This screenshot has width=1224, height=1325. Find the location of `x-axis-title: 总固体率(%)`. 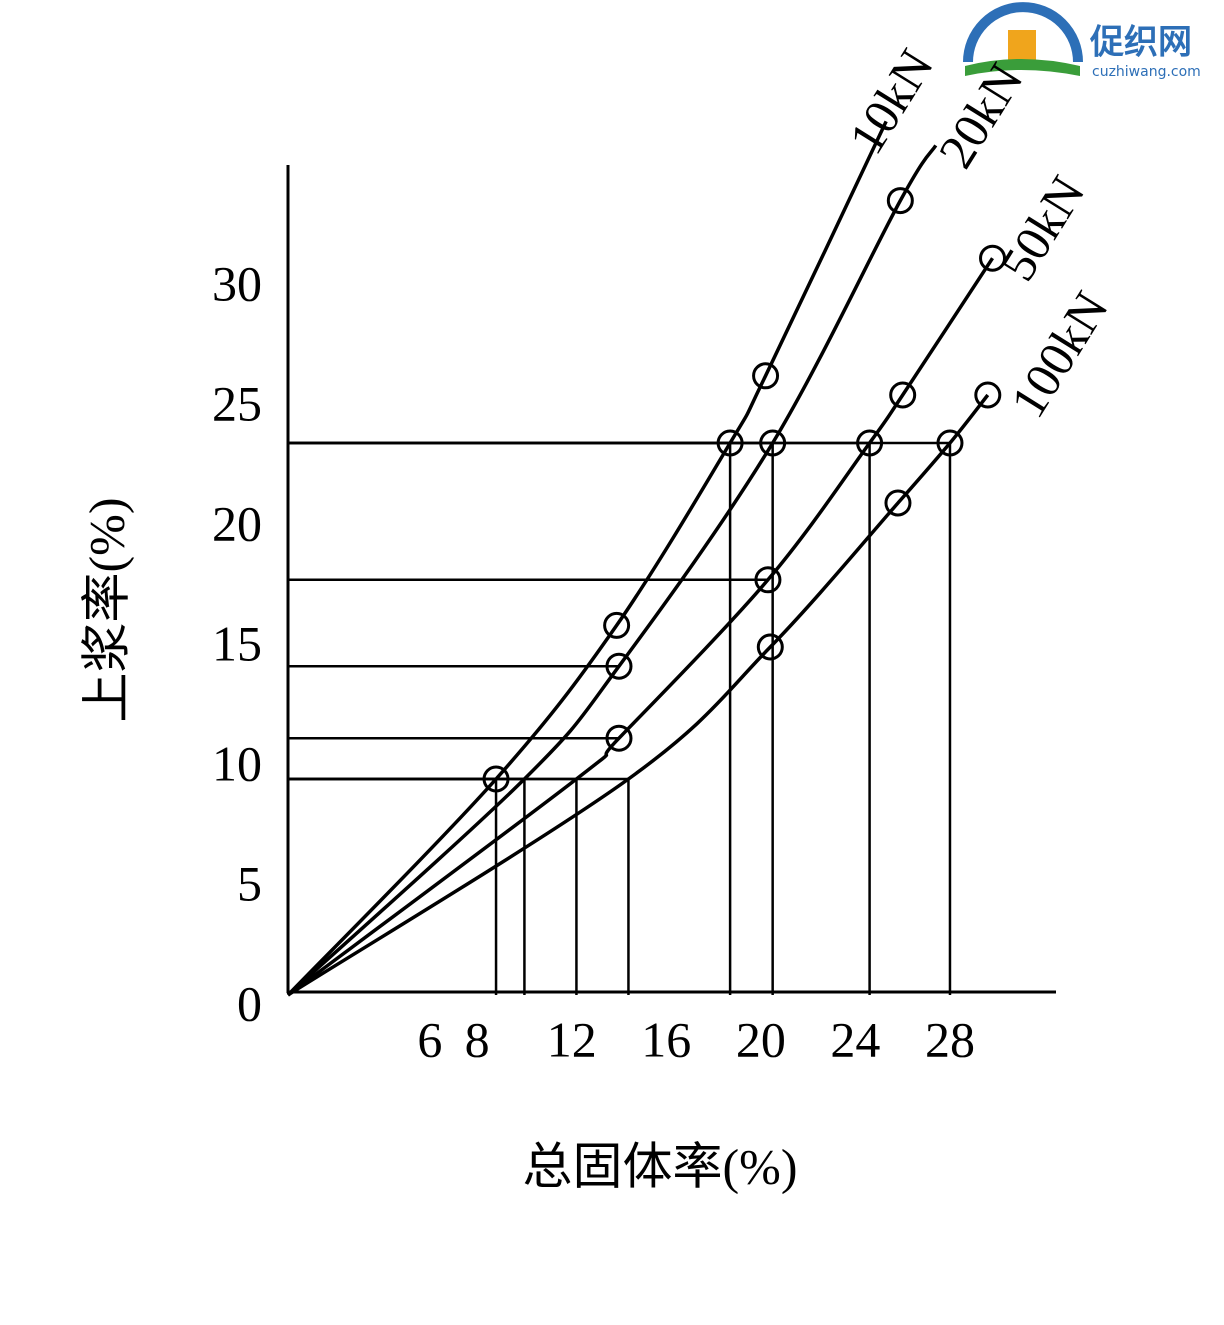

x-axis-title: 总固体率(%) is located at coordinates (660, 1166).